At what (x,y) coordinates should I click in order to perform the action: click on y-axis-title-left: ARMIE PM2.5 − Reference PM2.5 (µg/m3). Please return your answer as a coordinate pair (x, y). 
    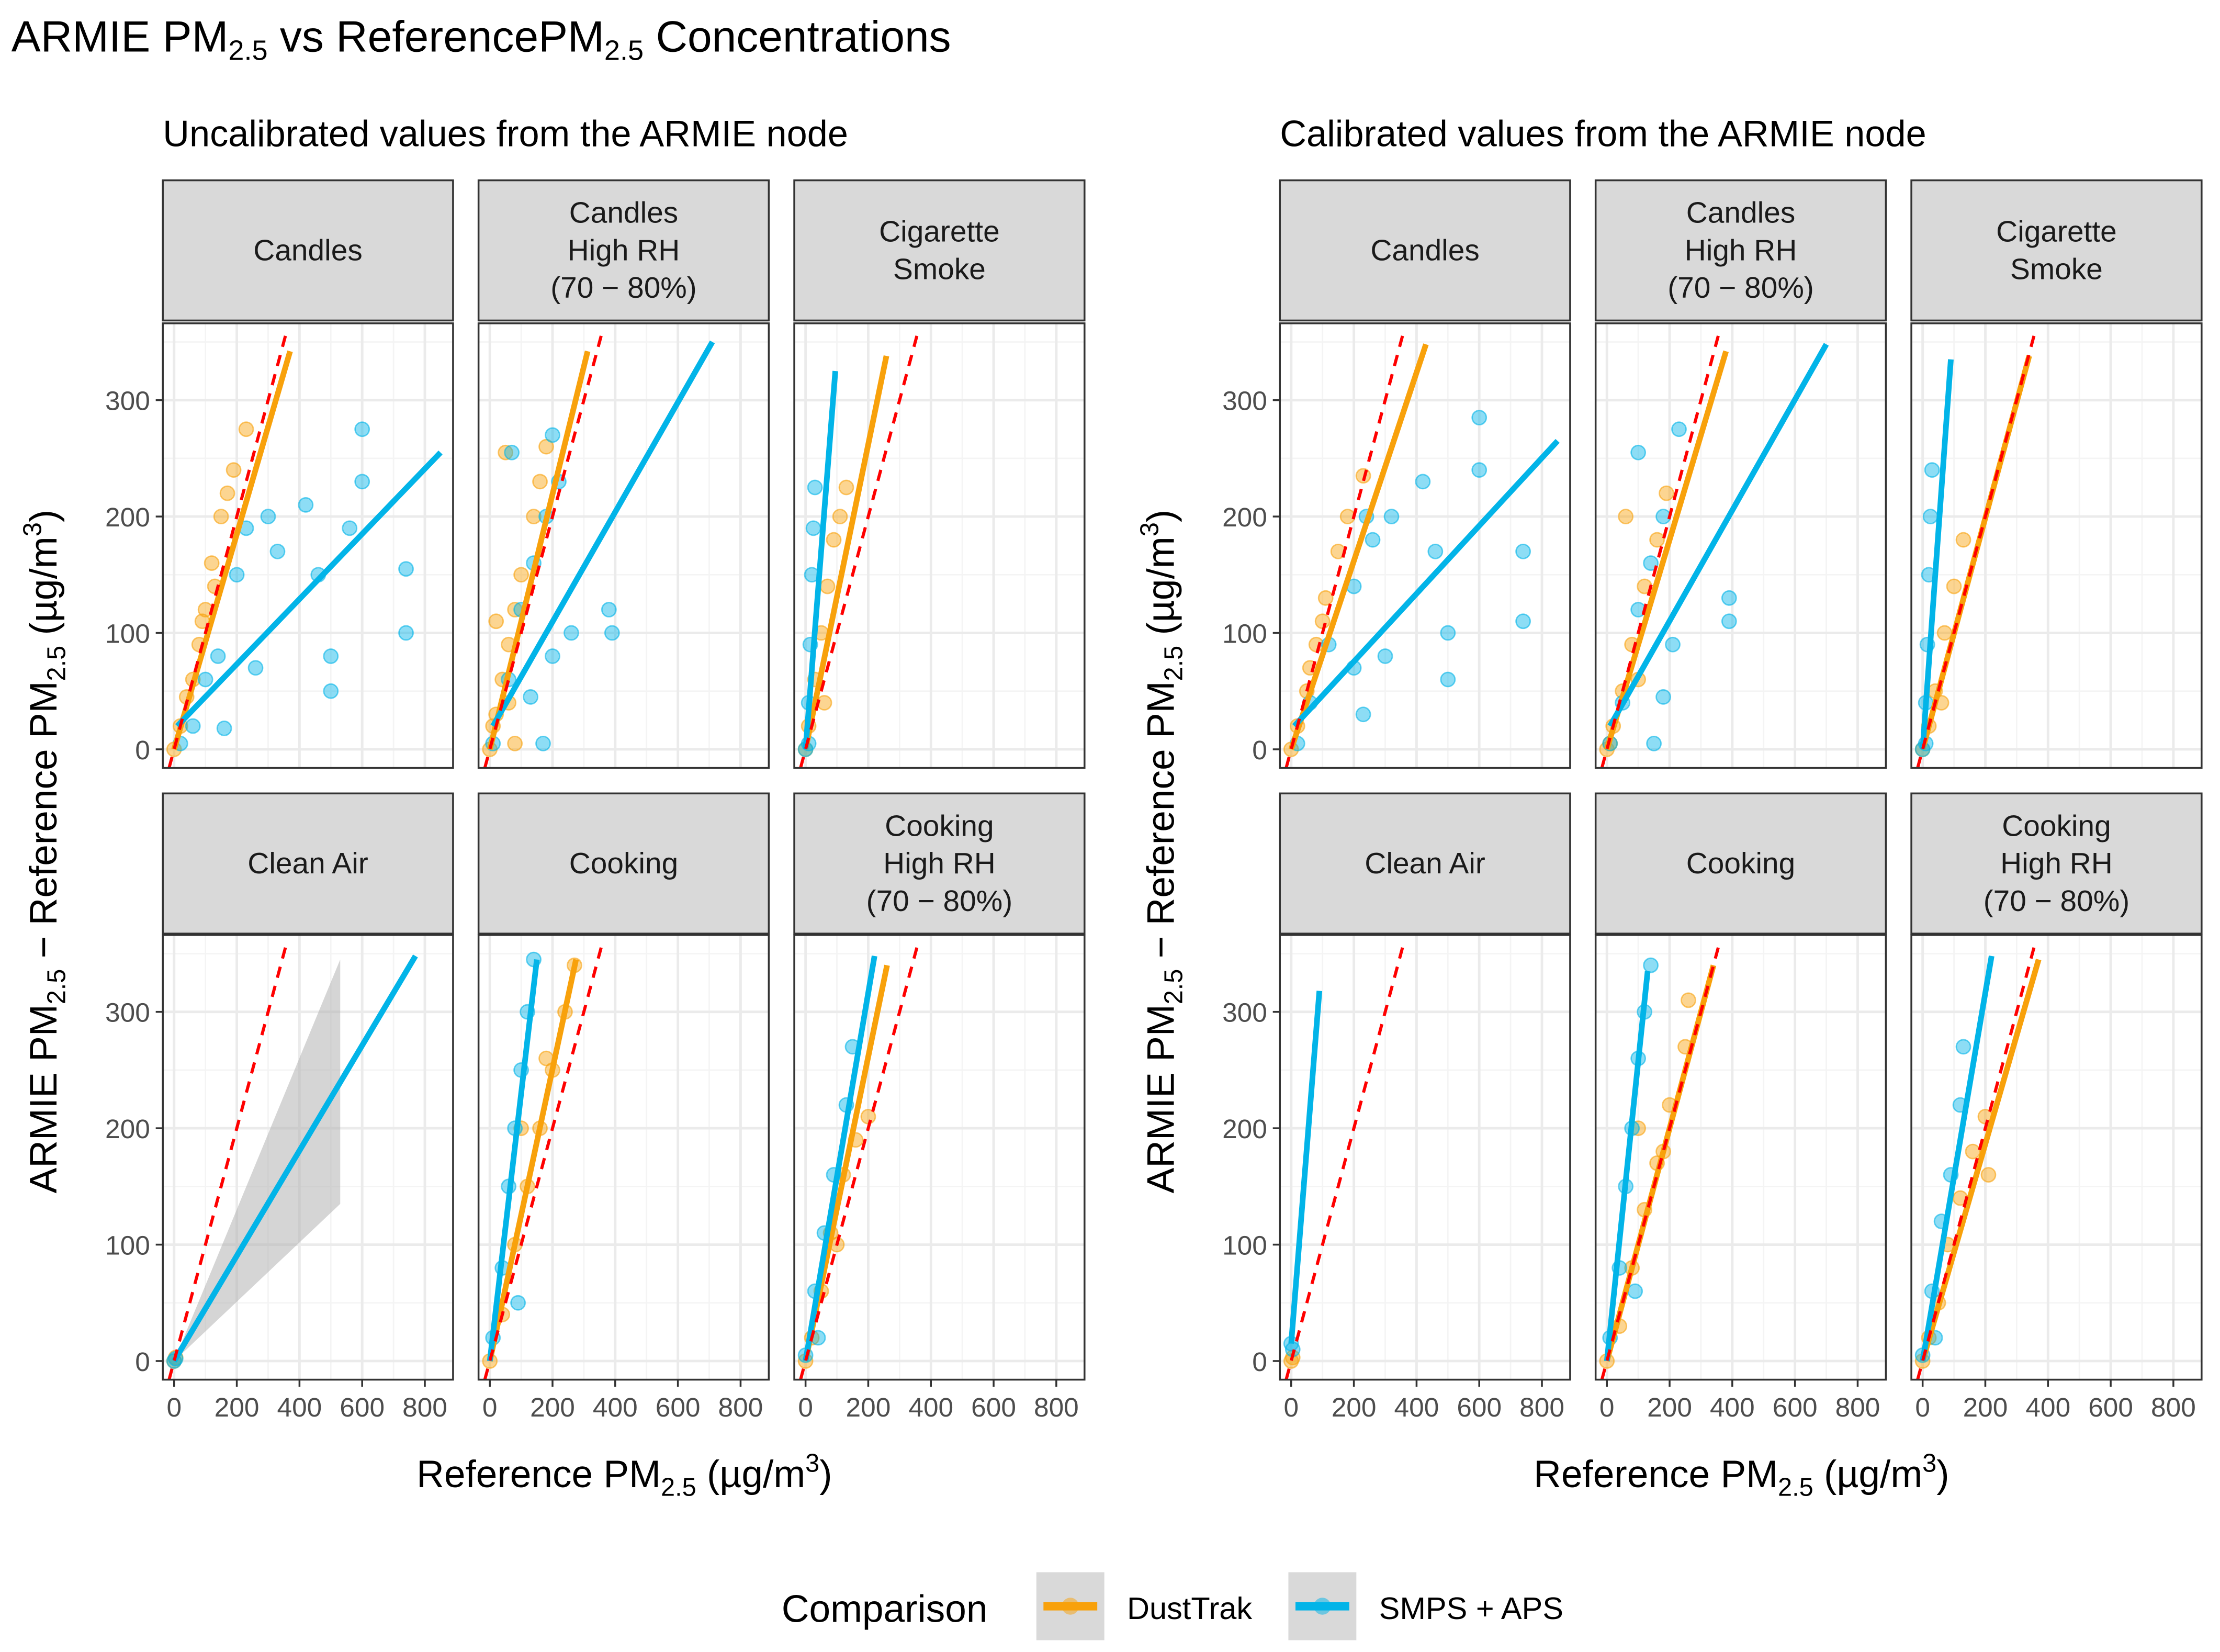
    Looking at the image, I should click on (44, 852).